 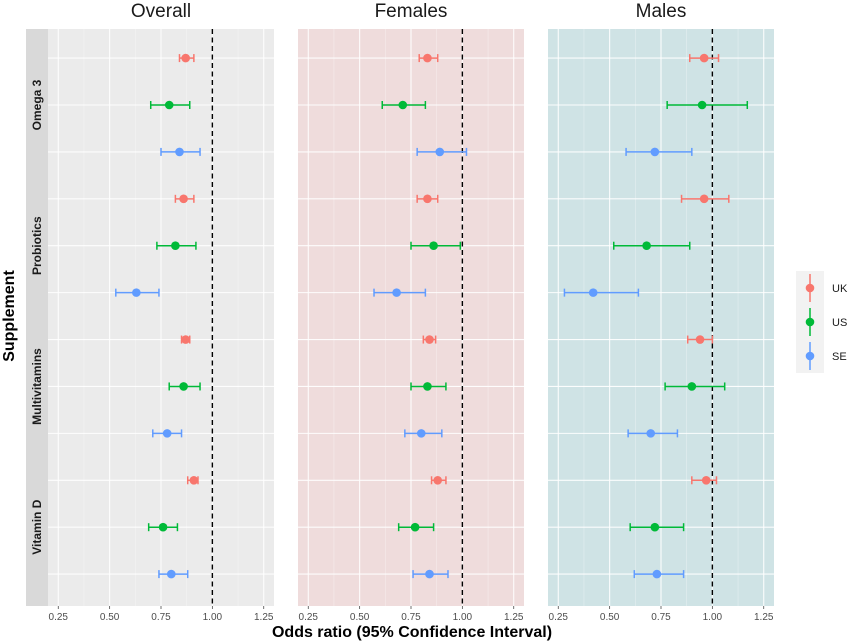 What do you see at coordinates (702, 105) in the screenshot?
I see `point-males-omega-3-us` at bounding box center [702, 105].